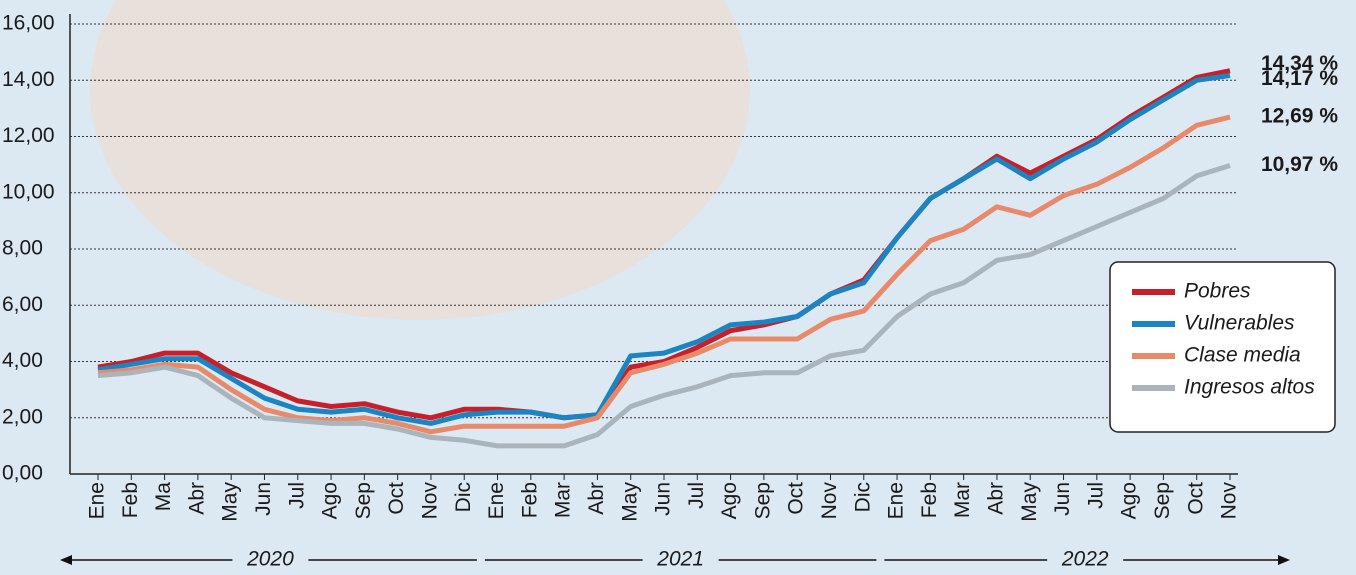 Image resolution: width=1356 pixels, height=575 pixels. Describe the element at coordinates (22, 416) in the screenshot. I see `y-tick-label: 2,00` at that location.